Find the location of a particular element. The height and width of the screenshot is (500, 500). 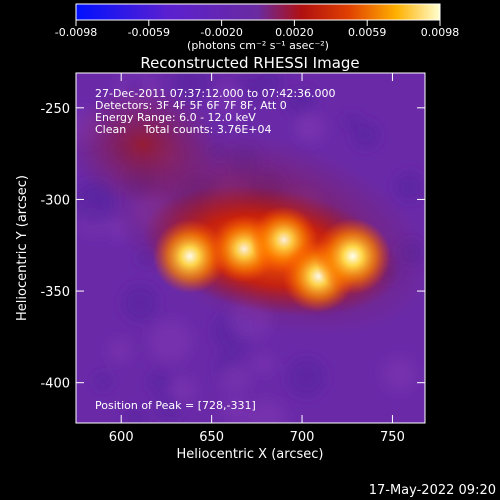

y-tick-label: -400 is located at coordinates (55, 384).